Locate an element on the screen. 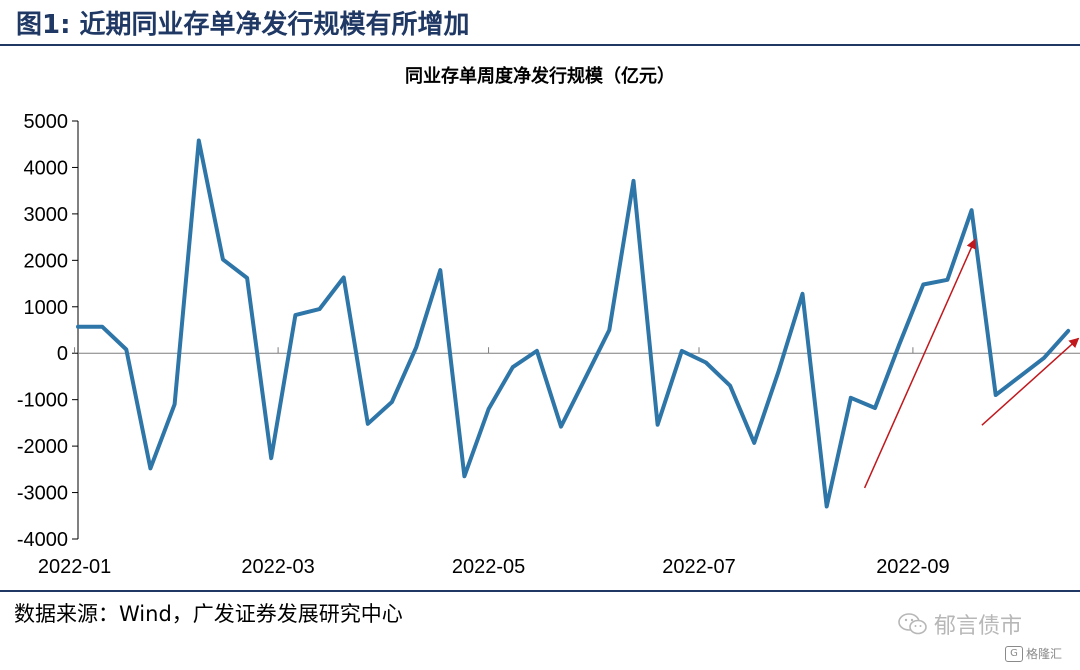  x-tick-label: 2022-03 is located at coordinates (277, 567).